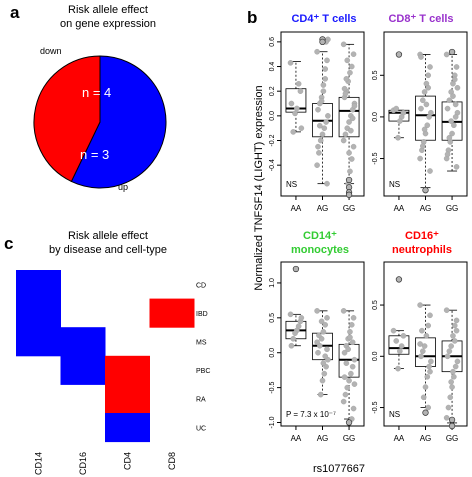  I want to click on pie-count-up: n = 3, so click(94, 154).